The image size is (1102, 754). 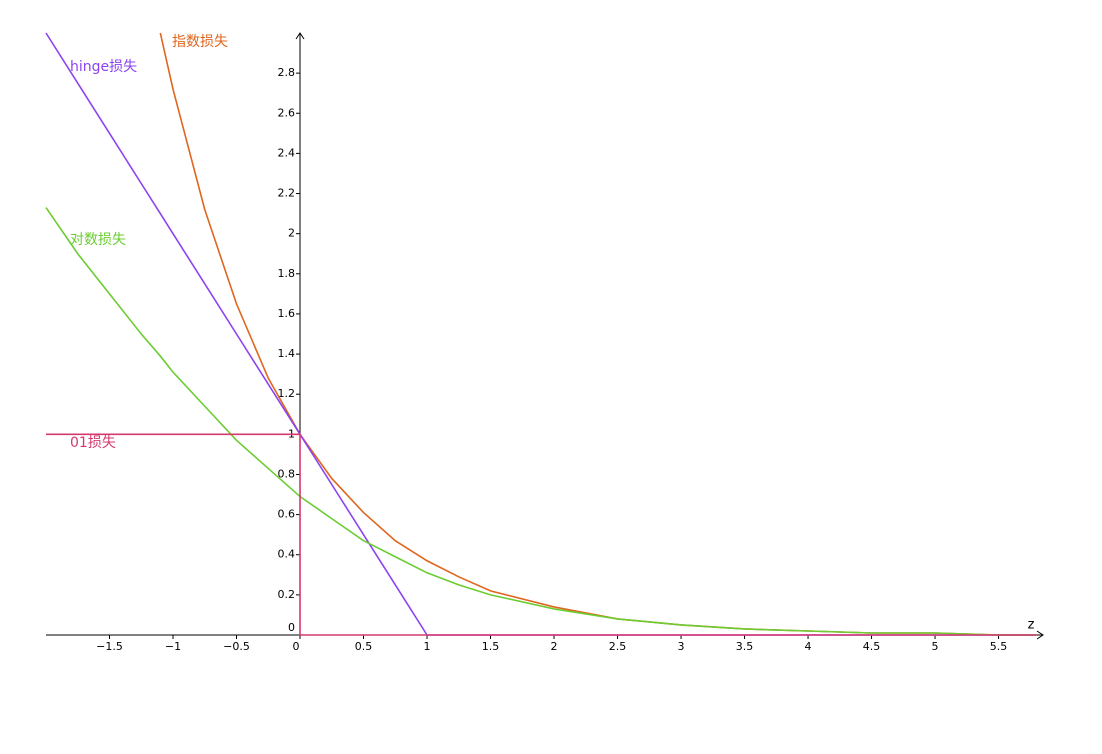 What do you see at coordinates (554, 646) in the screenshot?
I see `x-tick-label: 2` at bounding box center [554, 646].